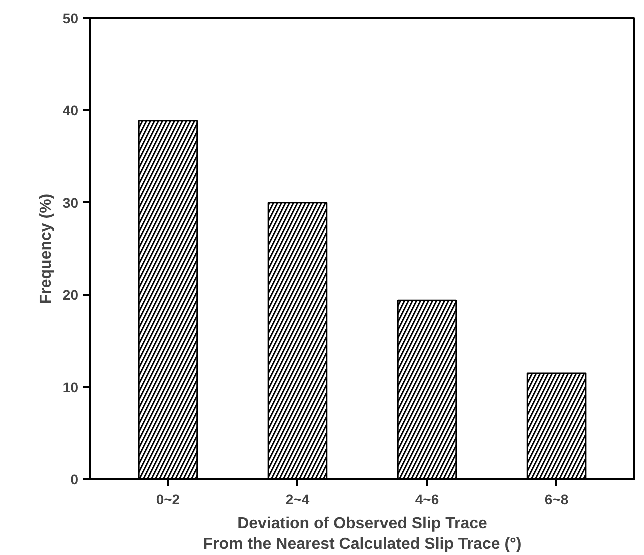 This screenshot has height=555, width=644. Describe the element at coordinates (70, 202) in the screenshot. I see `y-tick-label: 30` at that location.